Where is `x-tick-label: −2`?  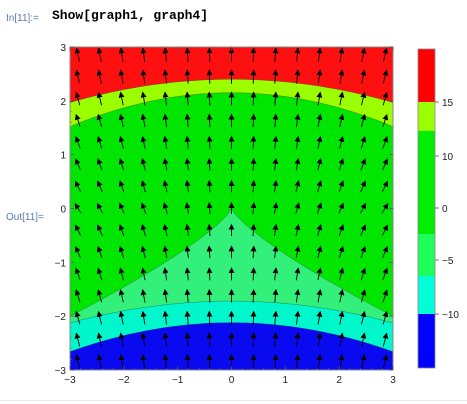 x-tick-label: −2 is located at coordinates (124, 380).